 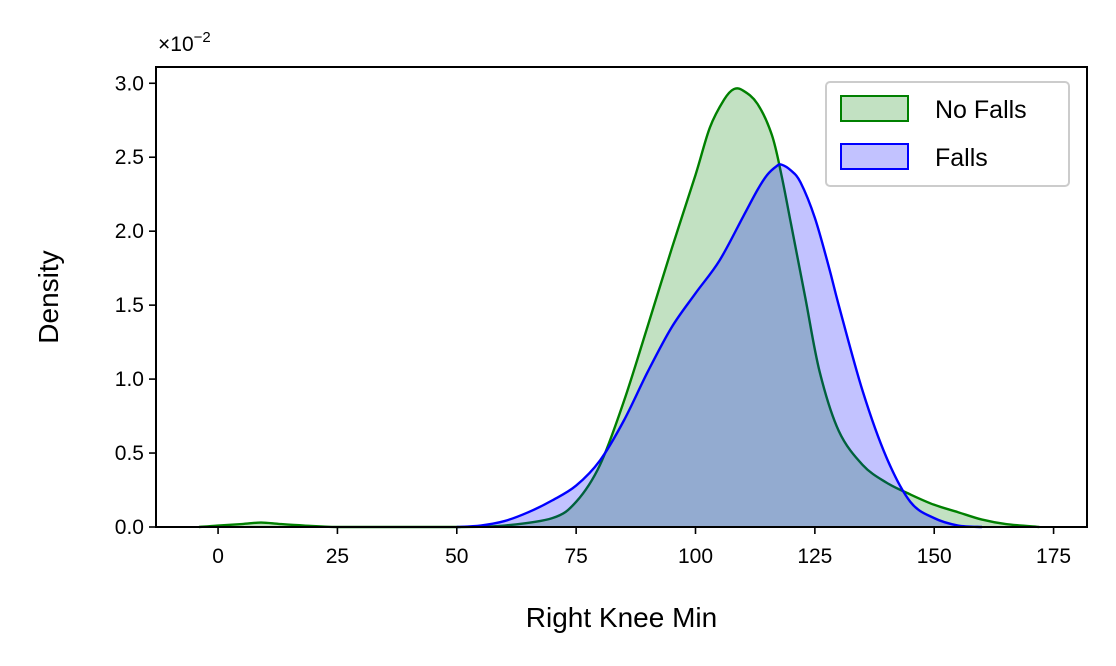 What do you see at coordinates (695, 556) in the screenshot?
I see `x-tick-label: 100` at bounding box center [695, 556].